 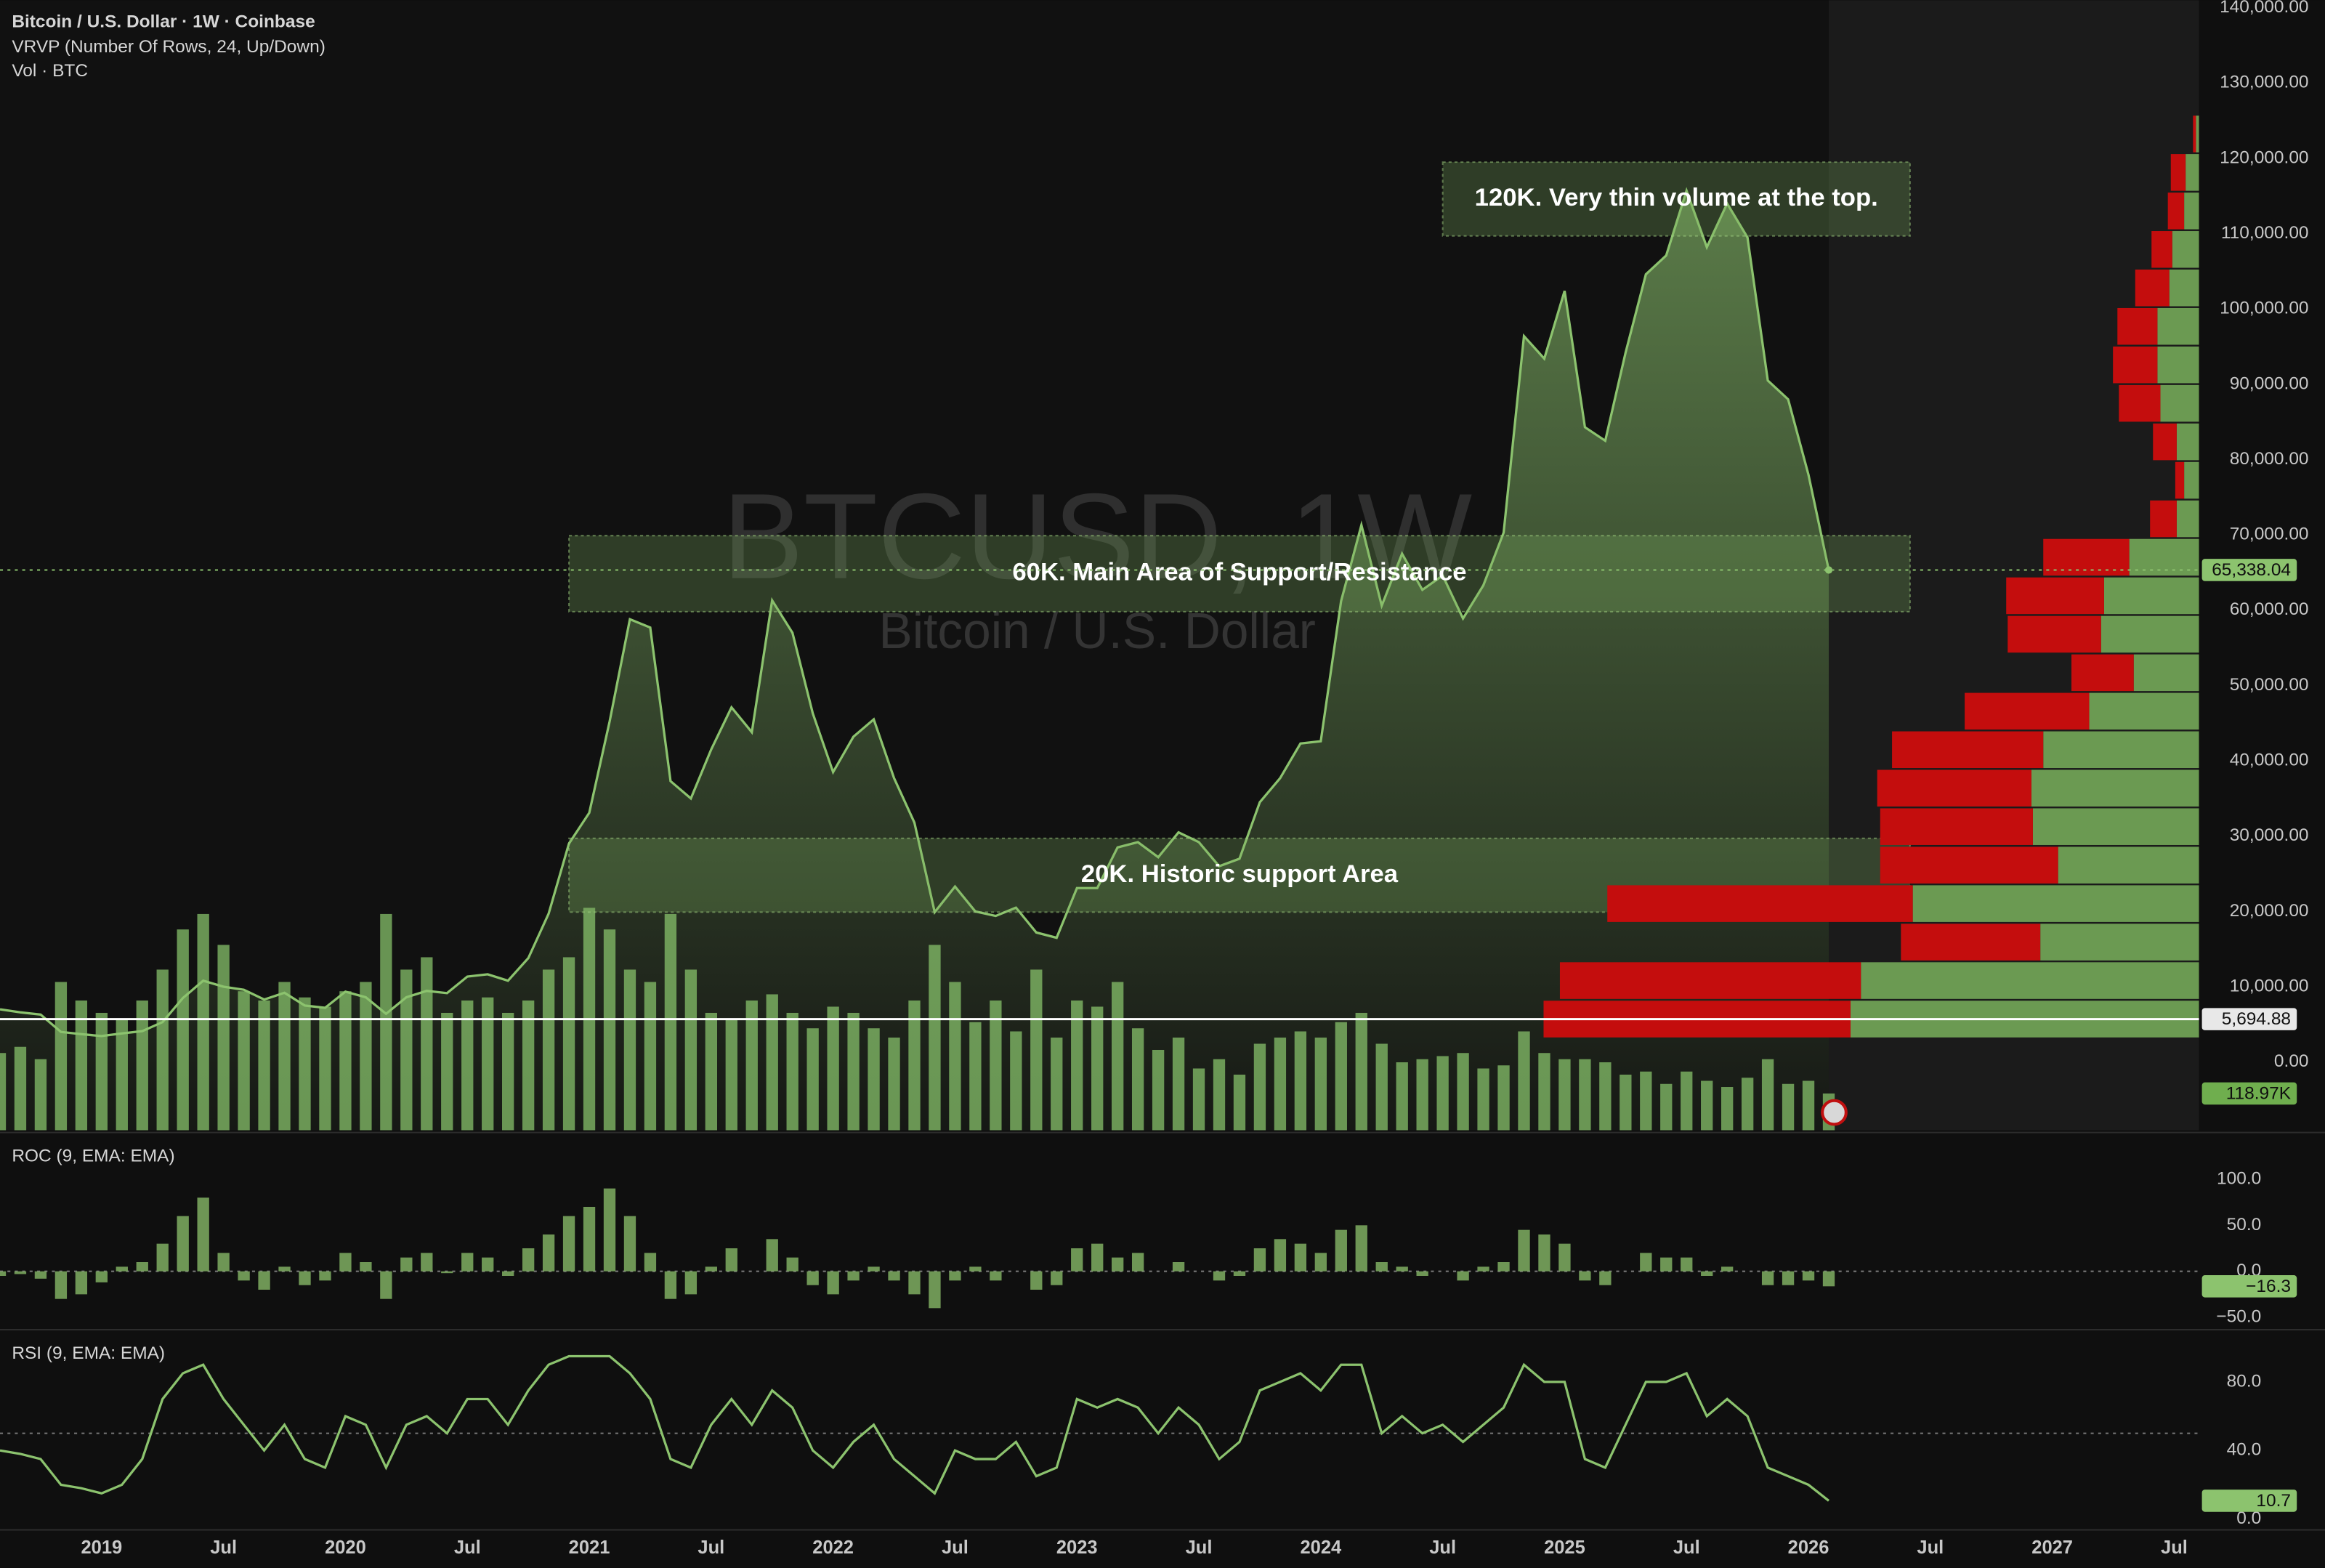 I want to click on pane-title: ROC (9, EMA: EMA), so click(x=93, y=1156).